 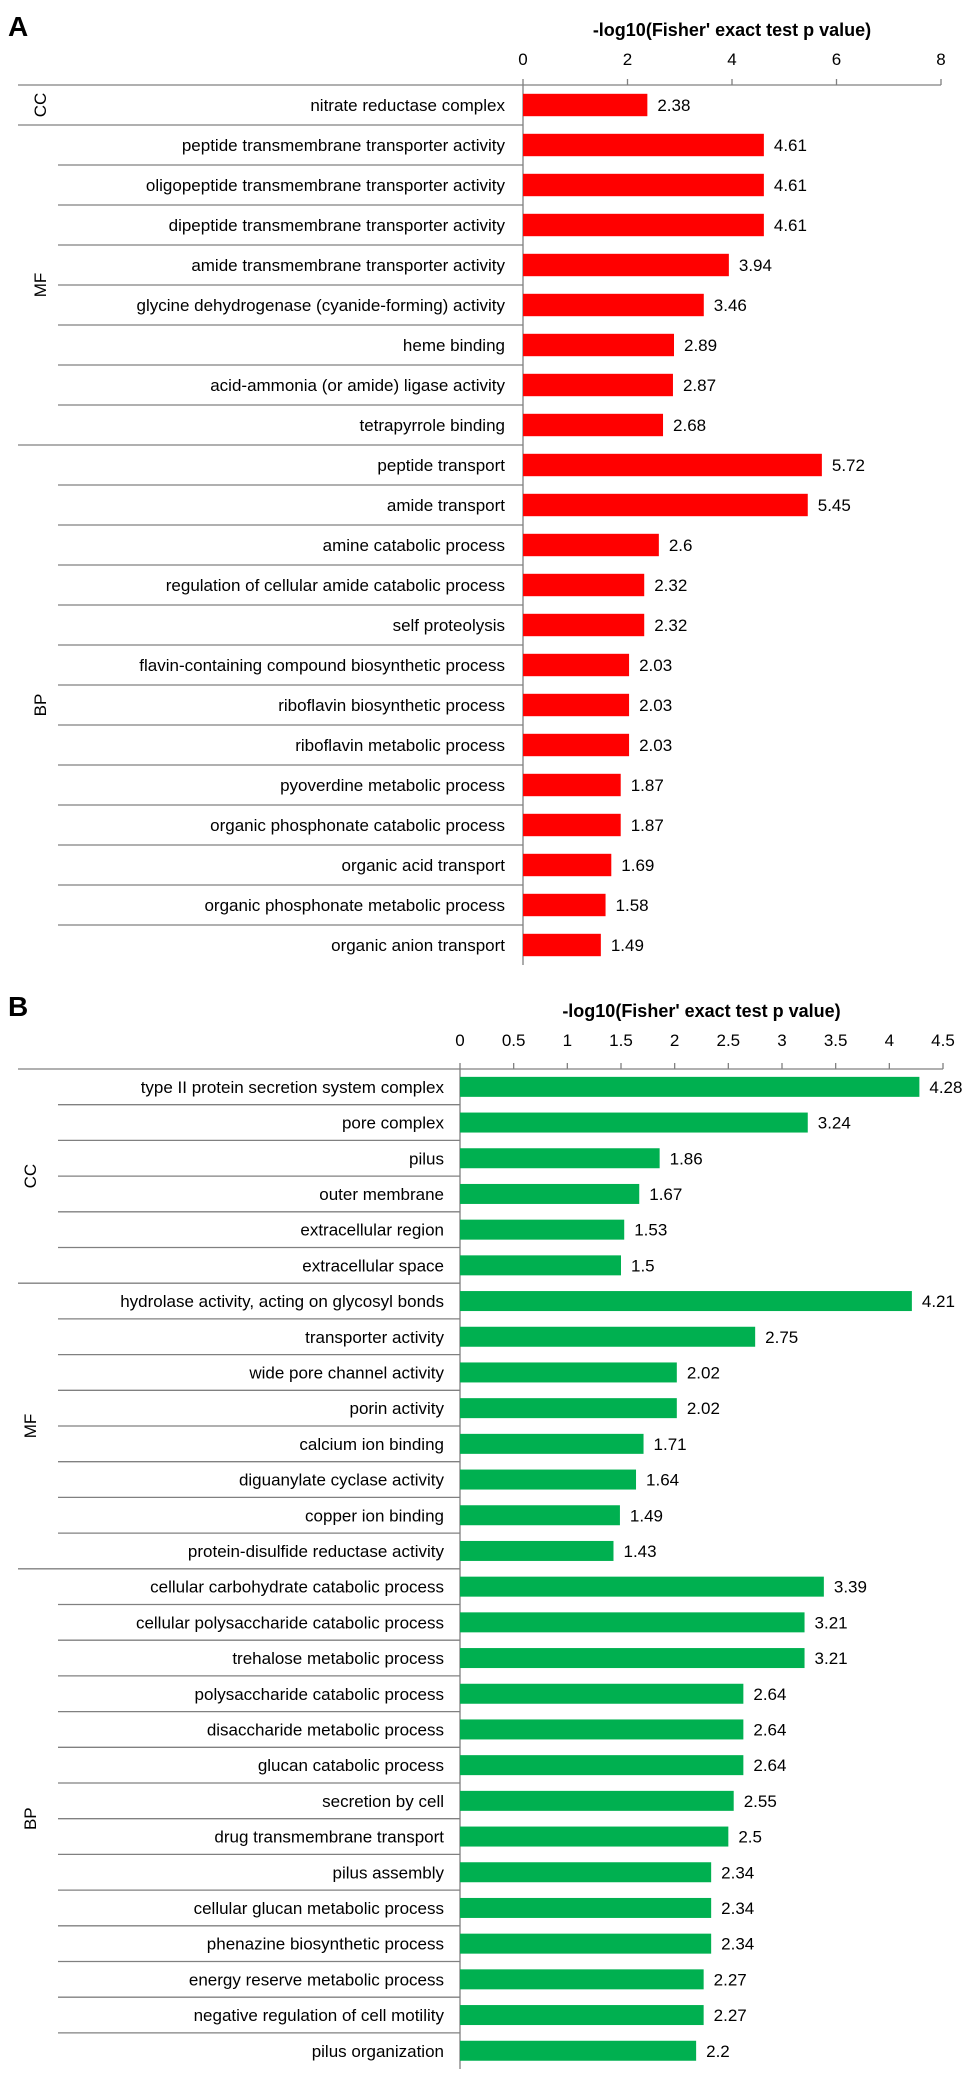 What do you see at coordinates (319, 2015) in the screenshot?
I see `category-label: negative regulation of cell motility` at bounding box center [319, 2015].